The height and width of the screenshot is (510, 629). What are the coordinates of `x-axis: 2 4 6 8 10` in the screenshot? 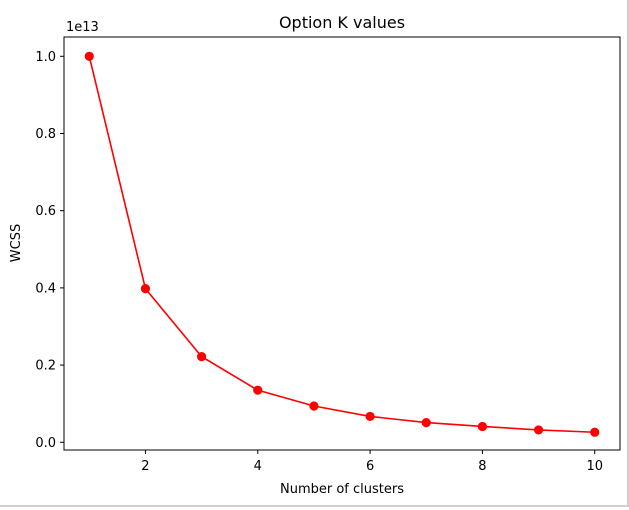 It's located at (372, 462).